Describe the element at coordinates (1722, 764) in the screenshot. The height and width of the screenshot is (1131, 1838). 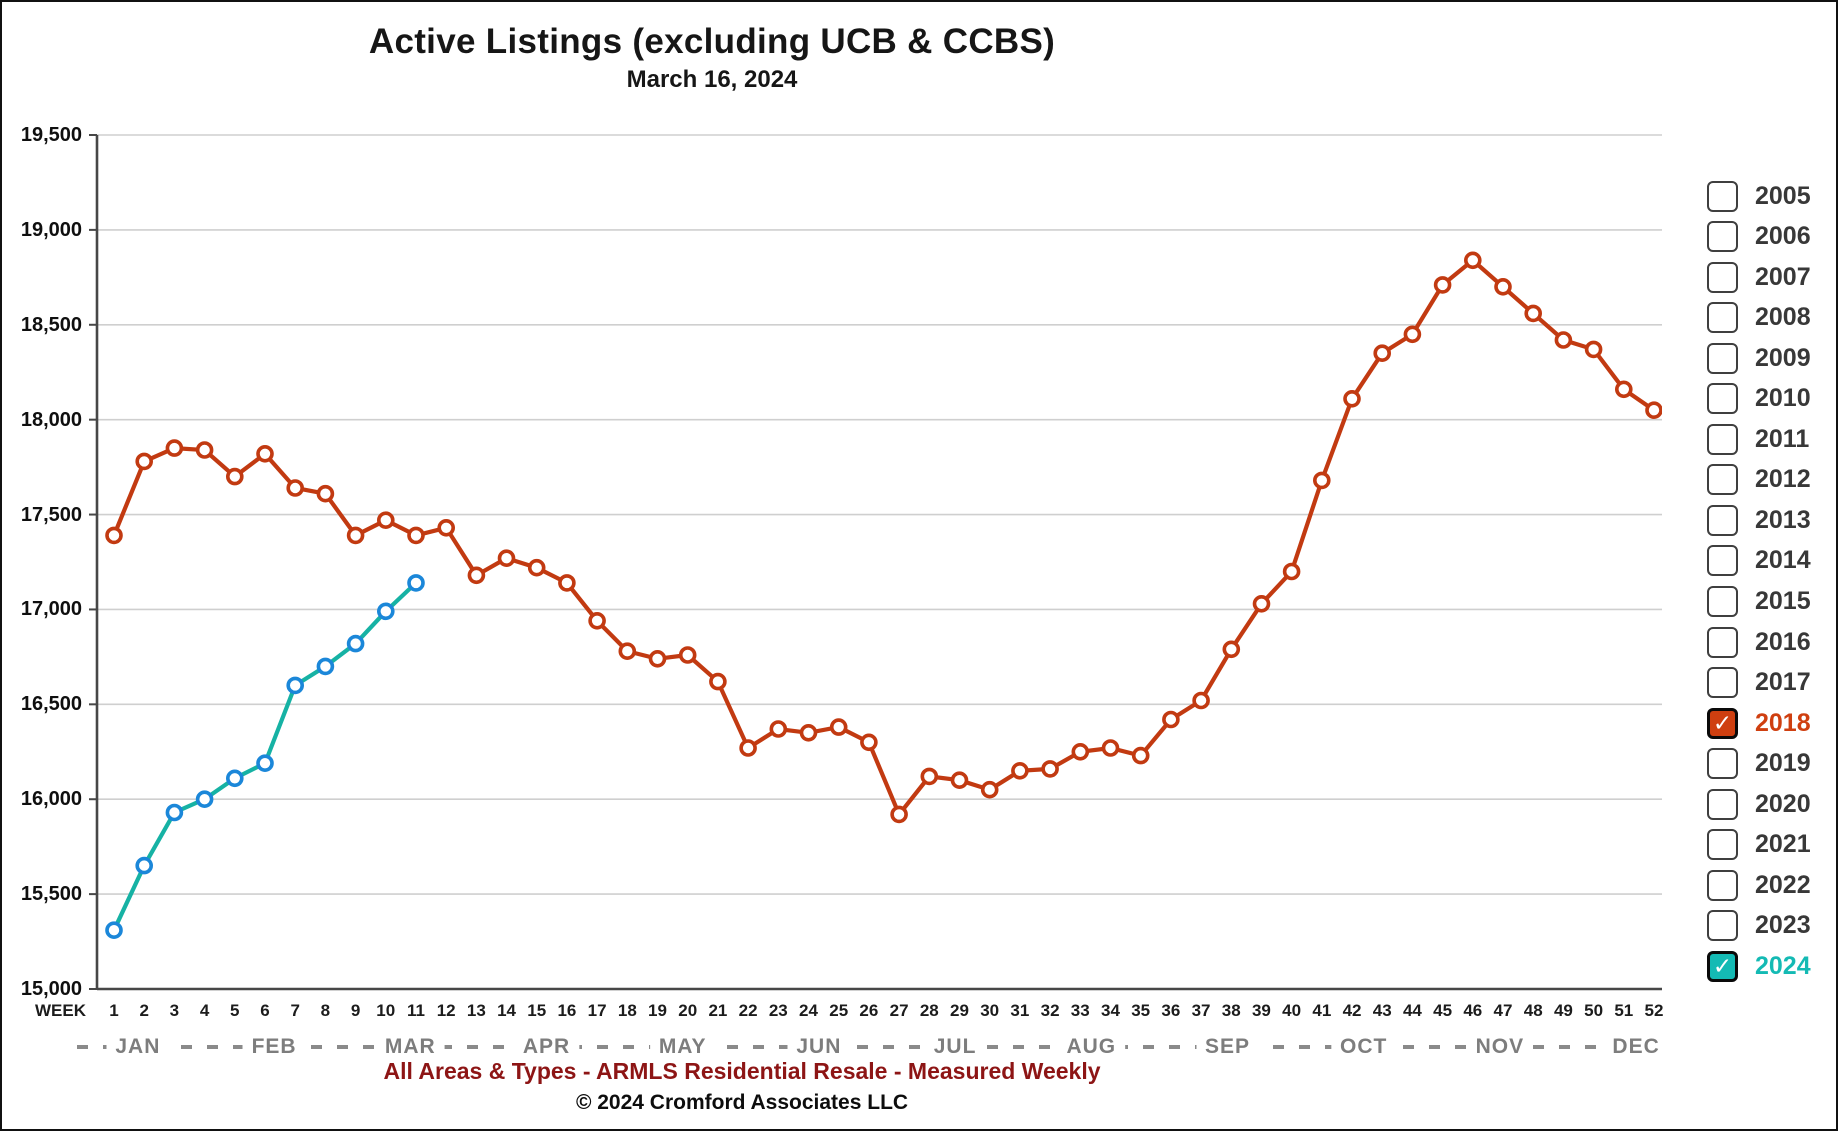
I see `year-checkbox-2019` at that location.